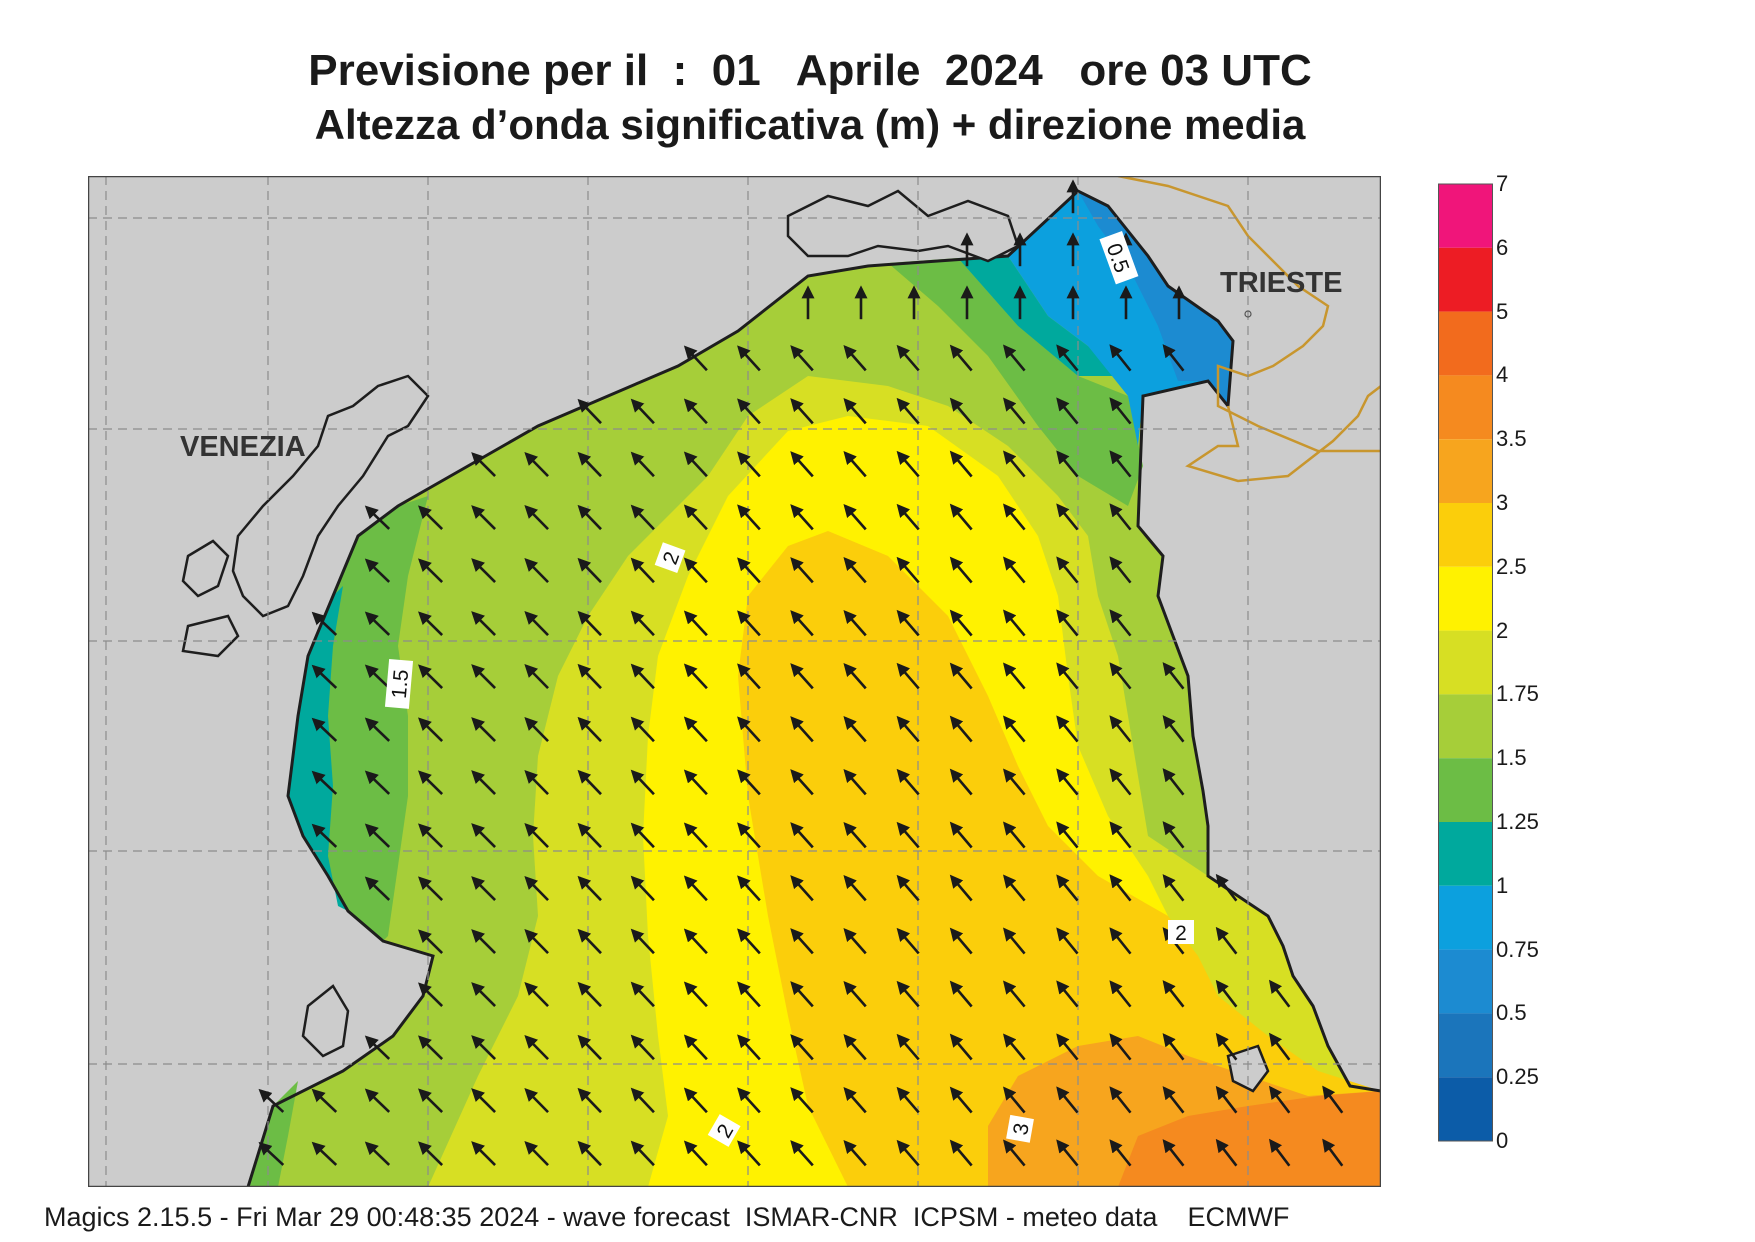  What do you see at coordinates (1511, 439) in the screenshot?
I see `colorbar-tick-label: 3.5` at bounding box center [1511, 439].